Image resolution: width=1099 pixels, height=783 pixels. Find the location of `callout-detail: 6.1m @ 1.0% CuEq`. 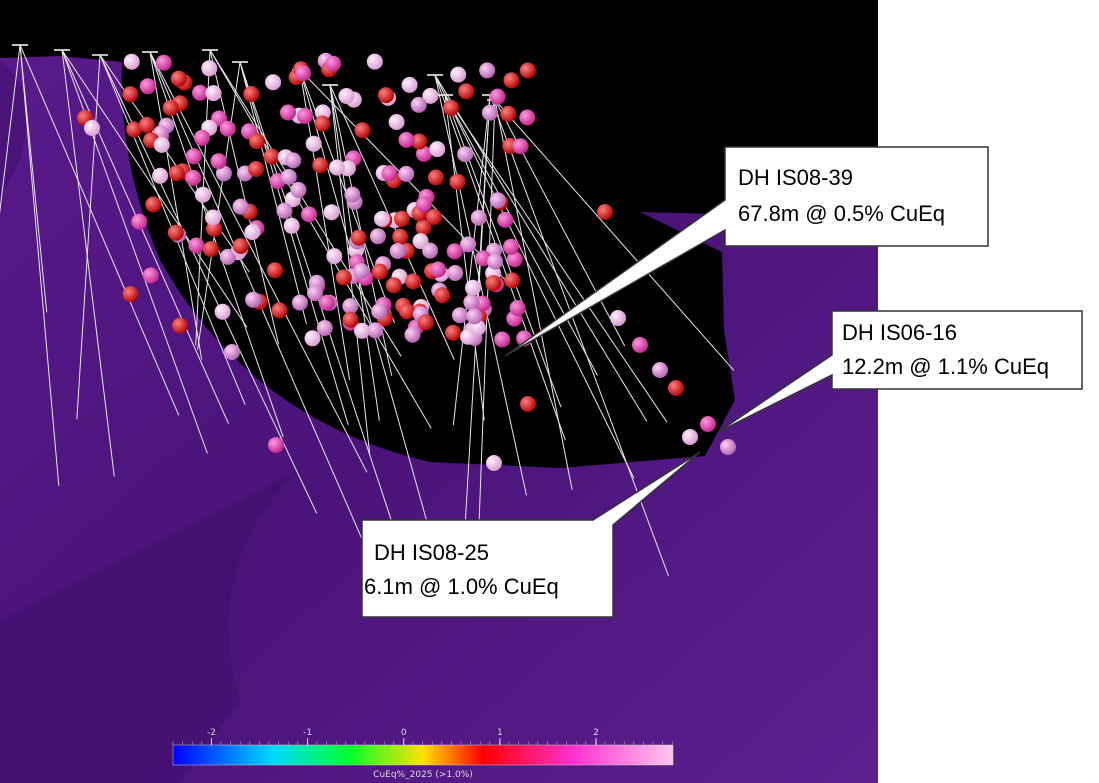

callout-detail: 6.1m @ 1.0% CuEq is located at coordinates (461, 586).